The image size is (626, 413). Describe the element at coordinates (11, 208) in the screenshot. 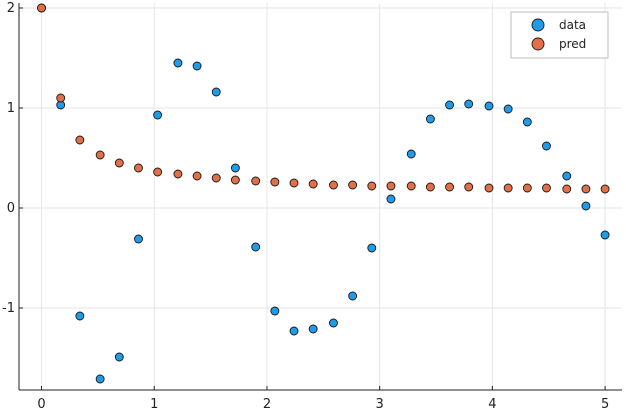

I see `y-tick-label-1: 0` at that location.